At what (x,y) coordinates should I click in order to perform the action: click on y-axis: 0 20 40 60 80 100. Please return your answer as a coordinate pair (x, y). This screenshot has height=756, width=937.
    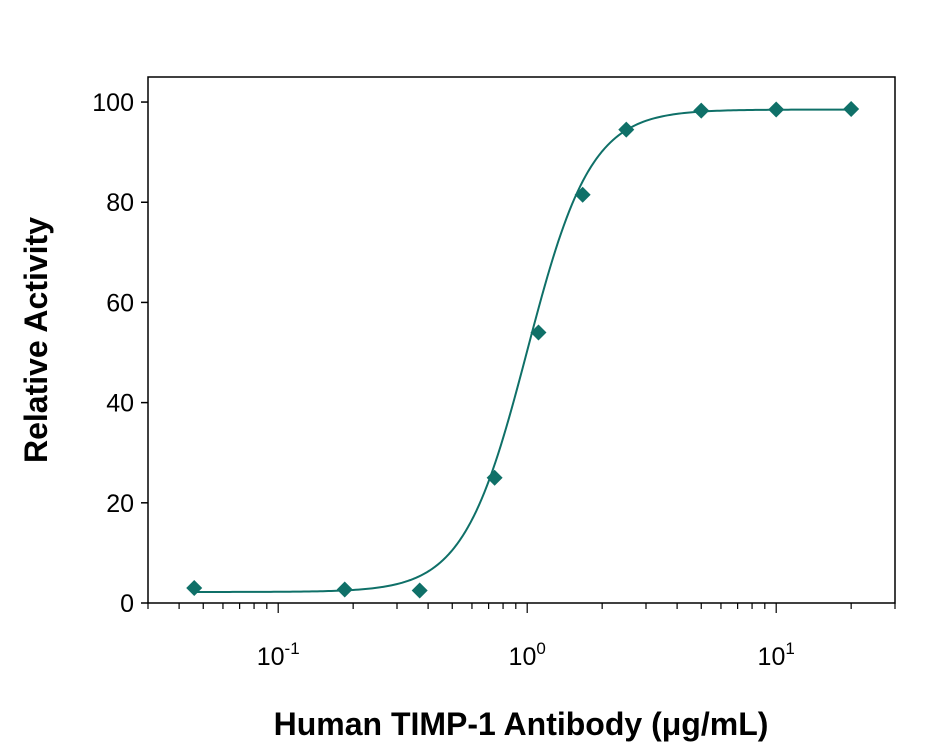
    Looking at the image, I should click on (120, 353).